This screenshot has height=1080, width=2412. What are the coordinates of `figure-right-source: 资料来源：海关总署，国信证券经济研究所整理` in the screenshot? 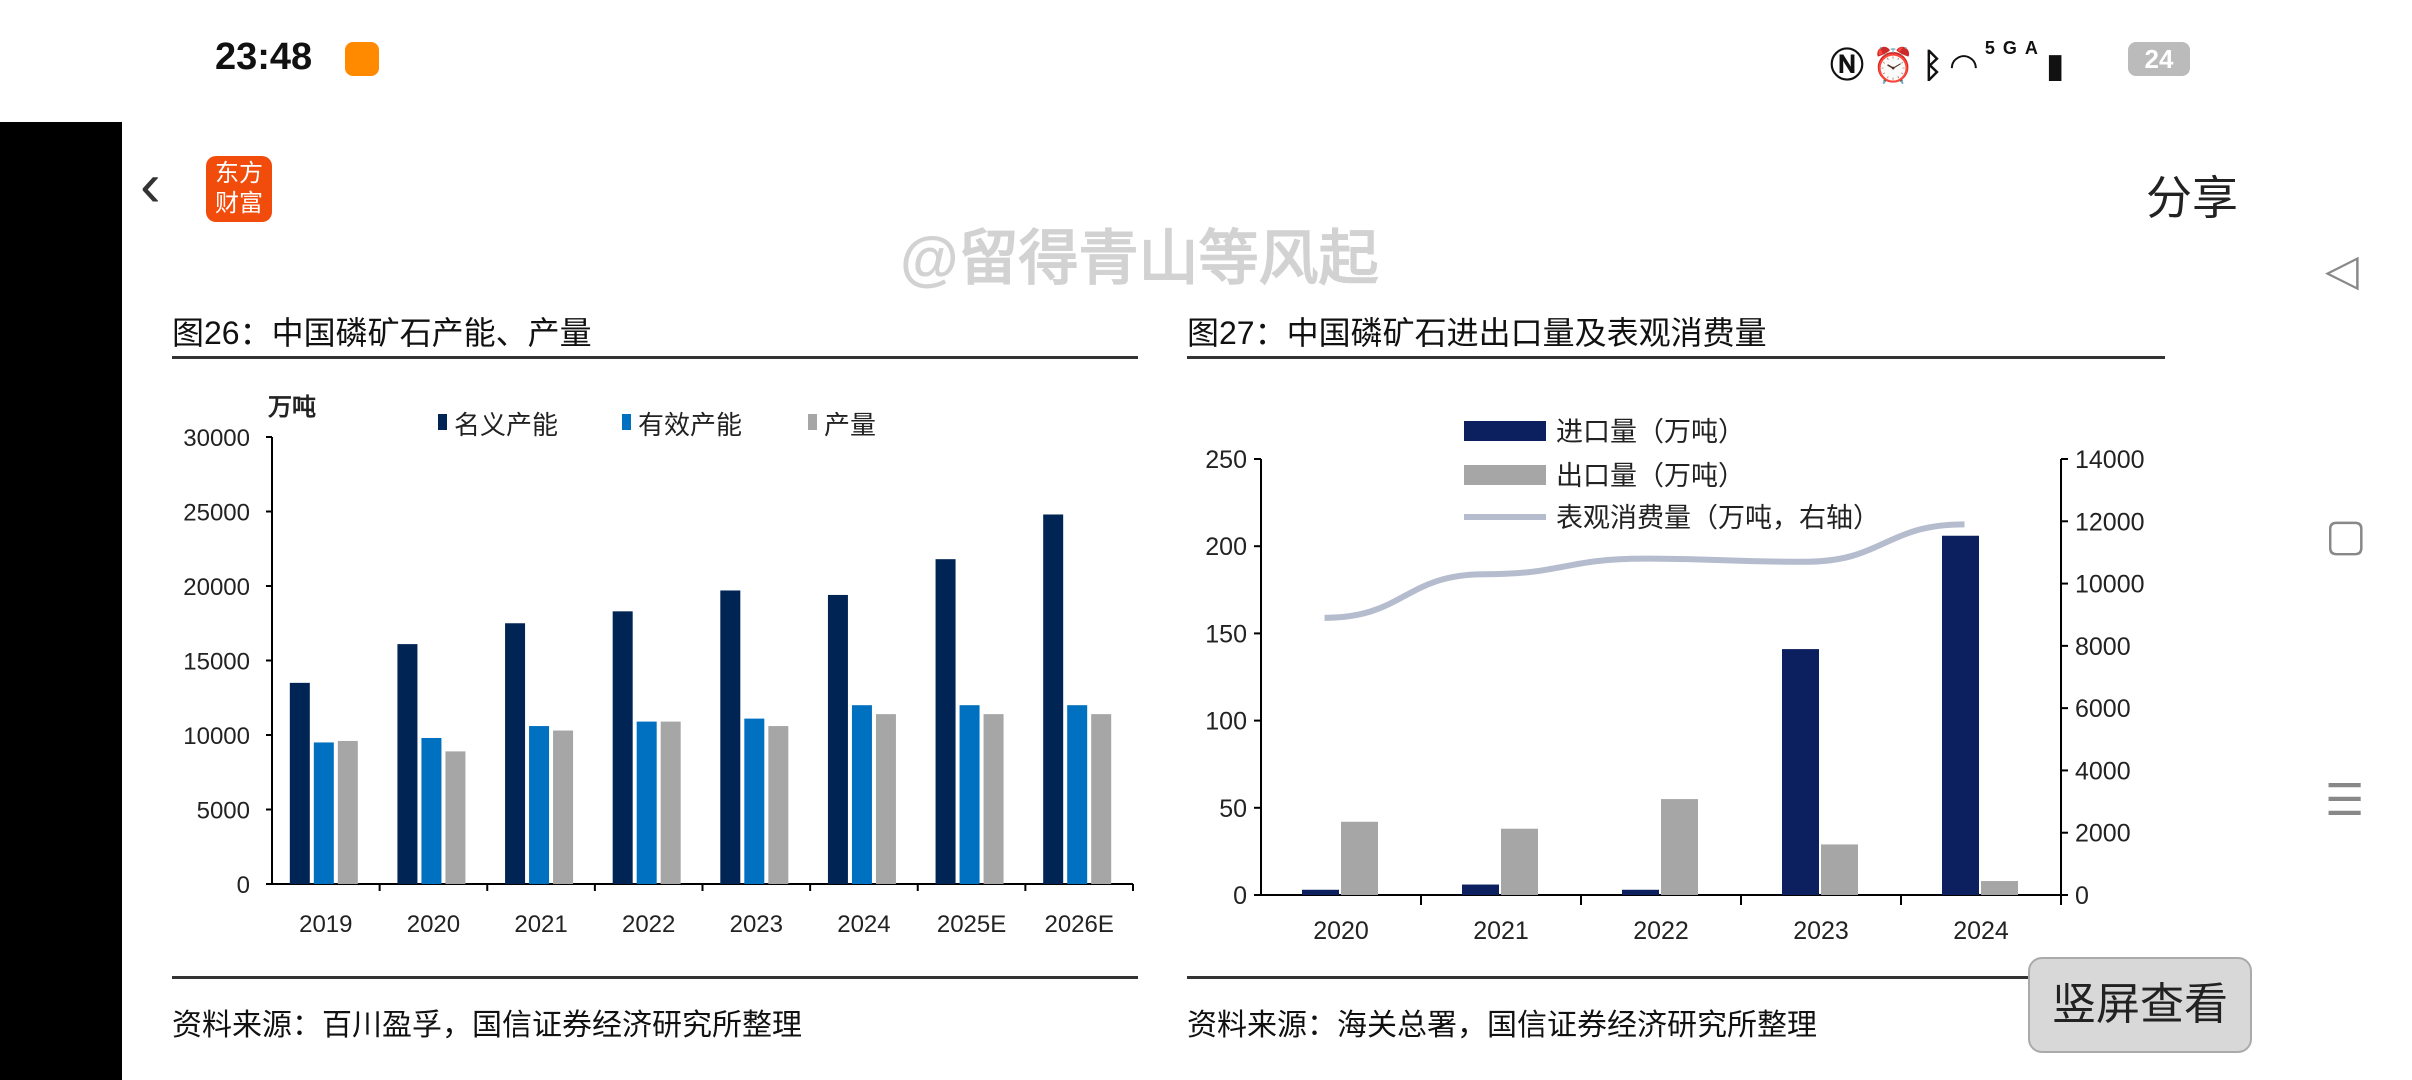 It's located at (1502, 1025).